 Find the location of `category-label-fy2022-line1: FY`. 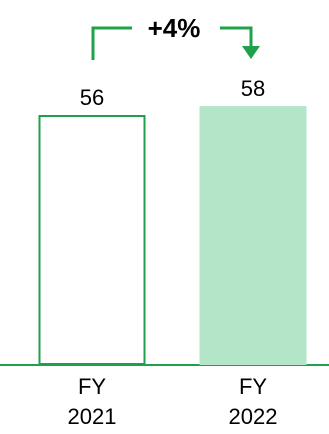

category-label-fy2022-line1: FY is located at coordinates (253, 386).